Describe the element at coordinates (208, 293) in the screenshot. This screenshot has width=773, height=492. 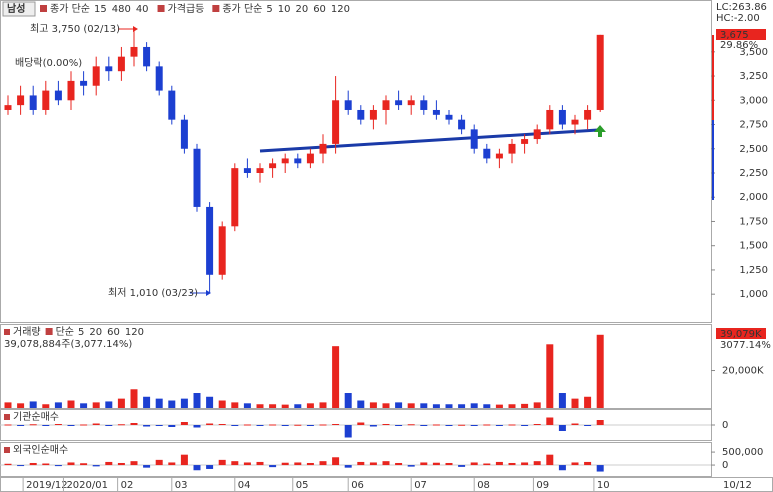
I see `low-arrow-head` at that location.